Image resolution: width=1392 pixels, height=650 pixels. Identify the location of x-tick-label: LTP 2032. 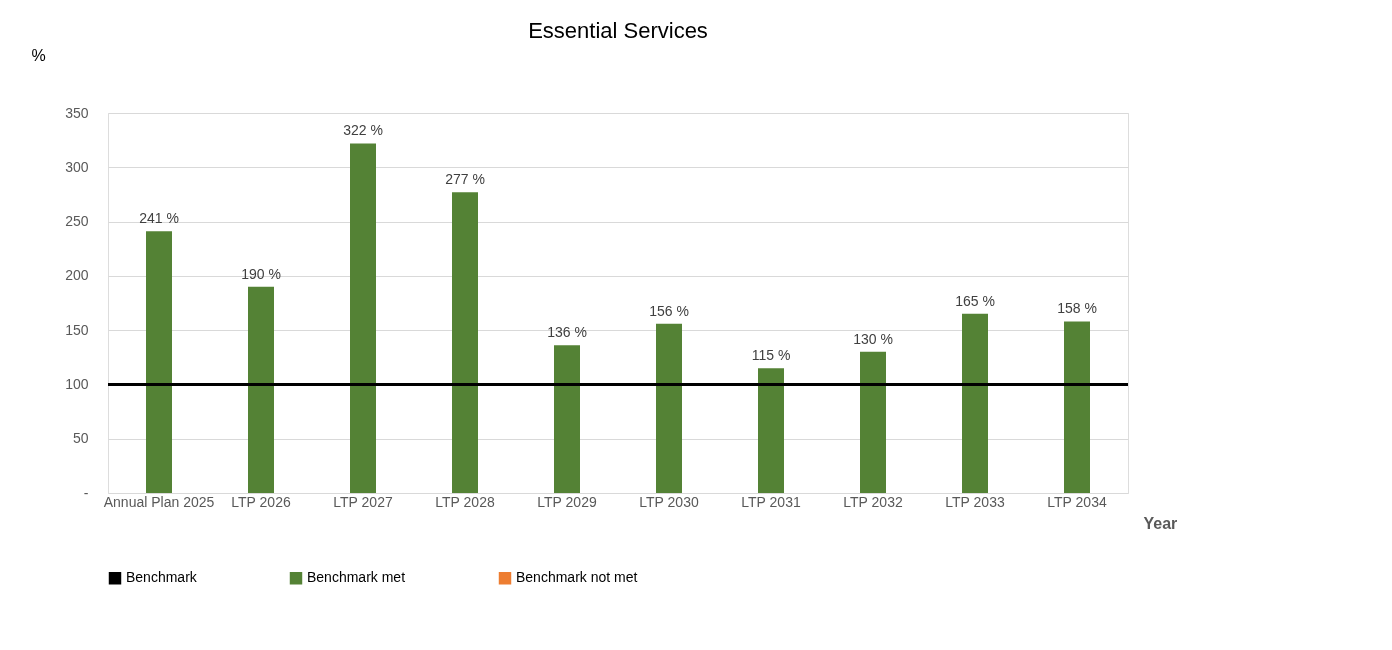
(873, 501).